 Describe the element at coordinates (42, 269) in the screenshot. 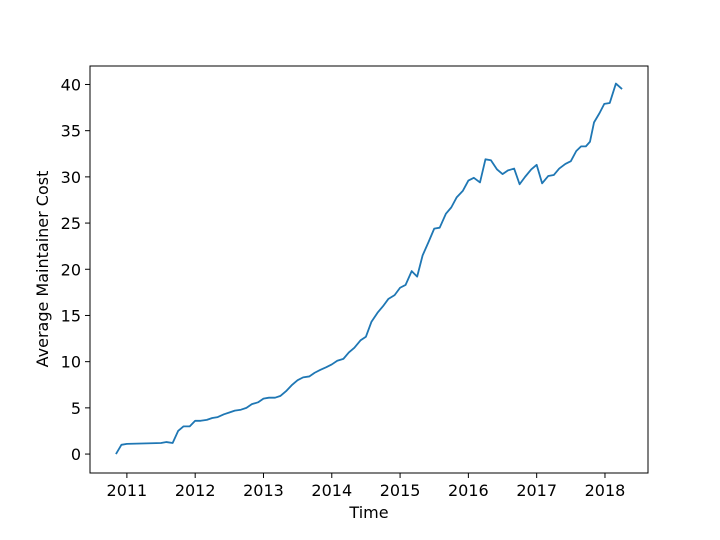

I see `y-axis-label: Average Maintainer Cost` at that location.